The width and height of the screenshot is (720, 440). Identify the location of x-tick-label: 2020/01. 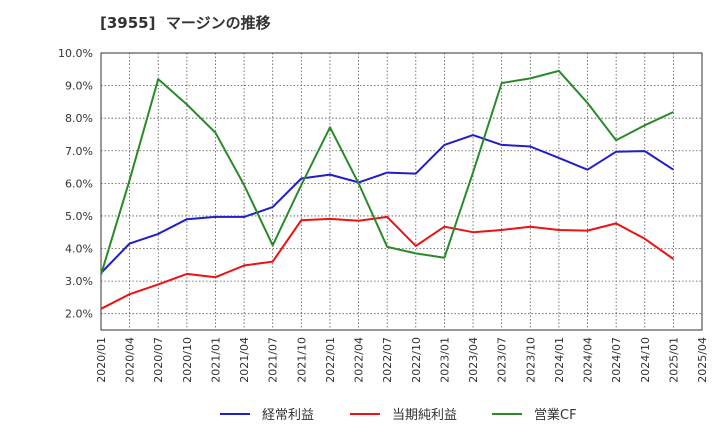
(101, 360).